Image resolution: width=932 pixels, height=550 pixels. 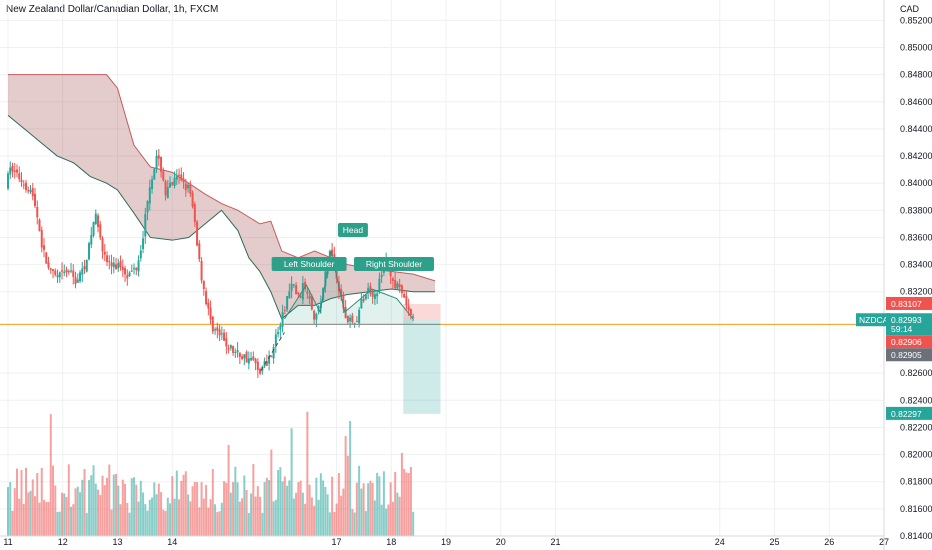 I want to click on time-axis: 11 12 13 14 17 18 19 20 21 24 25 26 27, so click(x=444, y=541).